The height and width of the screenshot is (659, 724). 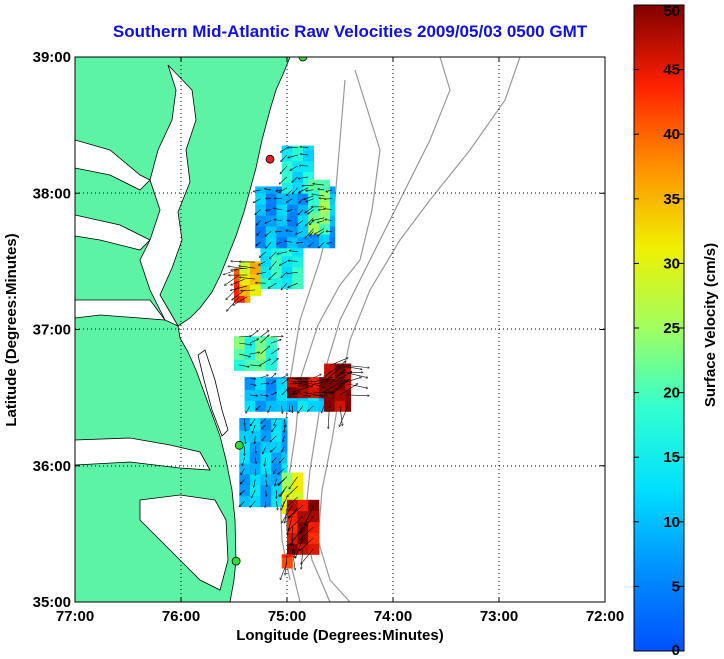 What do you see at coordinates (120, 310) in the screenshot?
I see `bay-inlet` at bounding box center [120, 310].